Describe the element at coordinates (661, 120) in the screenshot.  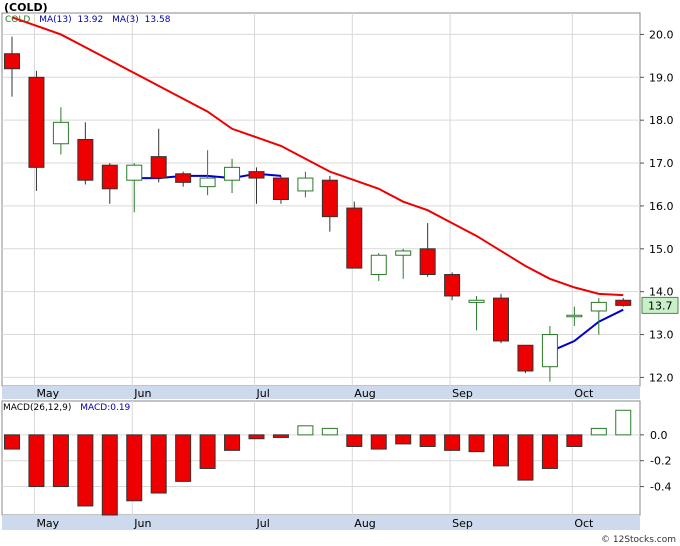
I see `price-tick-label: 18.0` at that location.